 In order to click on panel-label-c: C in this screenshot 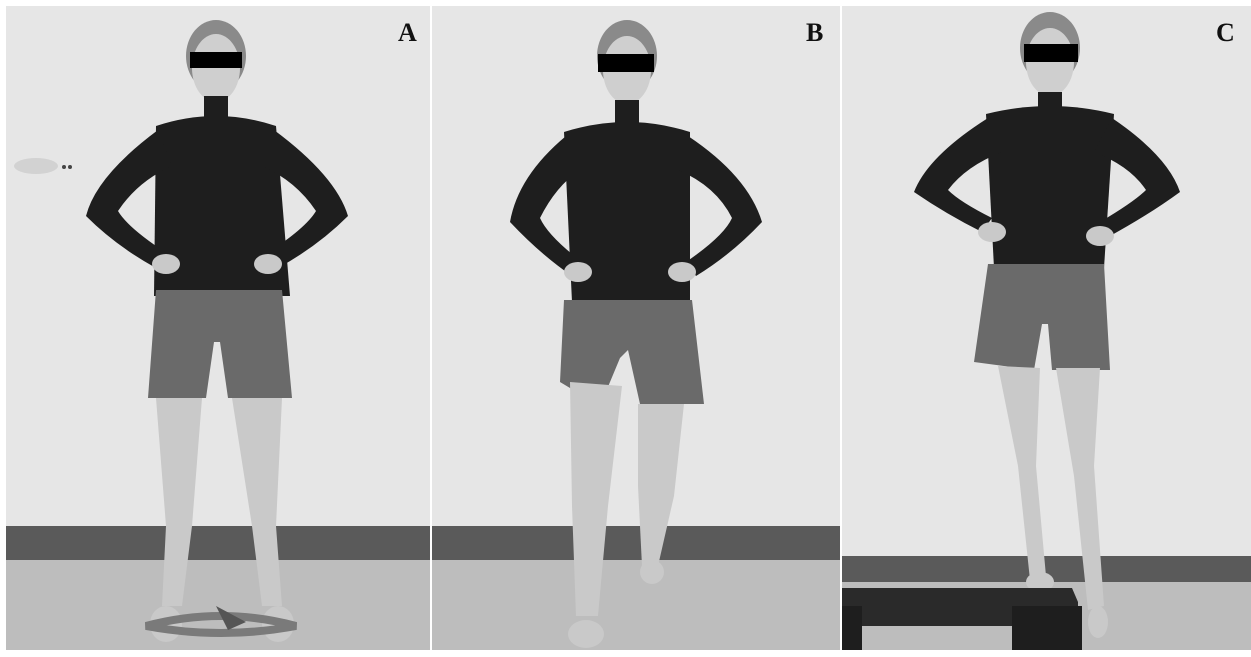, I will do `click(1225, 32)`.